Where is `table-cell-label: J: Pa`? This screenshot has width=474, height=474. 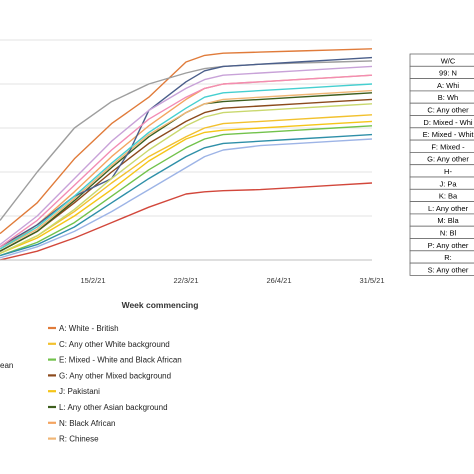 table-cell-label: J: Pa is located at coordinates (448, 183).